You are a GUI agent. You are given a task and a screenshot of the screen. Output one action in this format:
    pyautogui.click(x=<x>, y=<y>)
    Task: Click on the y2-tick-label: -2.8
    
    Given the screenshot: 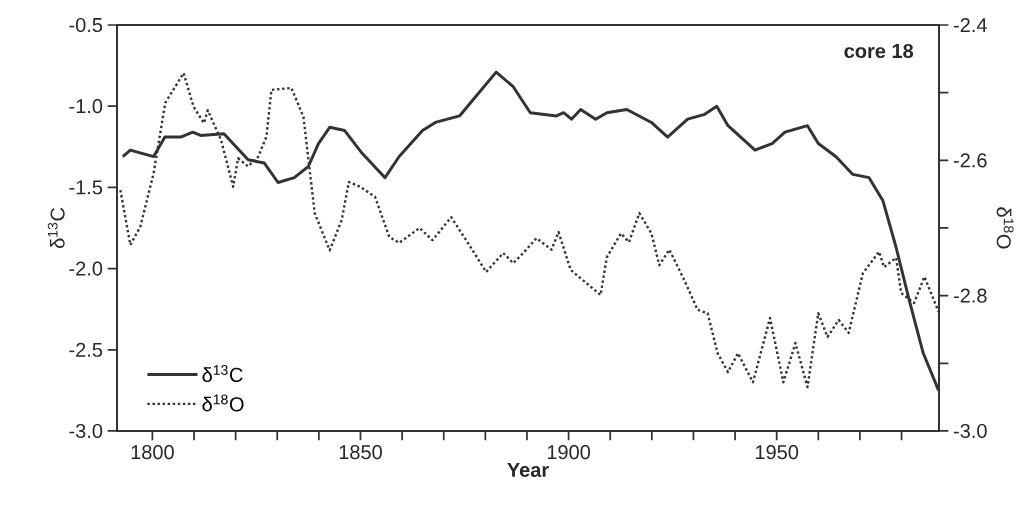 What is the action you would take?
    pyautogui.click(x=970, y=295)
    